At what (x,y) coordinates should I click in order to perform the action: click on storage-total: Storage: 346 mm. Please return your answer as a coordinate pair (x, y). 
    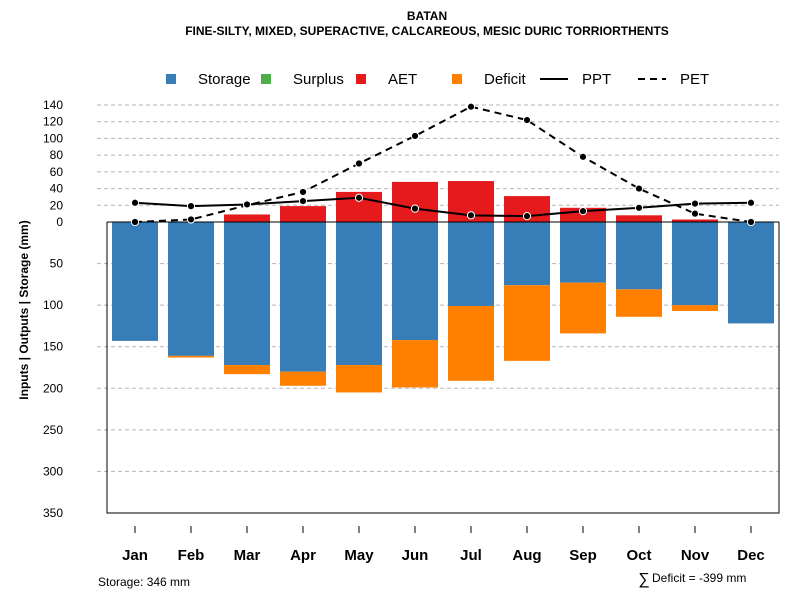
    Looking at the image, I should click on (144, 582).